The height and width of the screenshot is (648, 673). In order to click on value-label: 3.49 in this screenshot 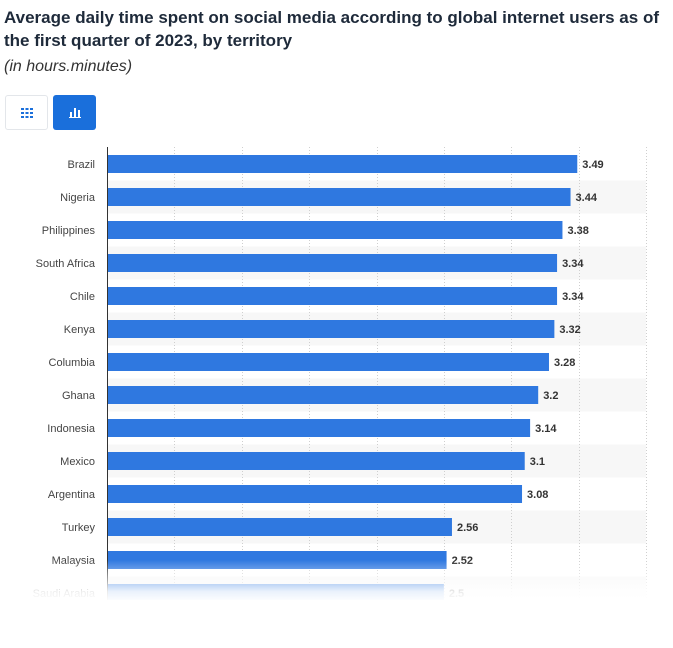, I will do `click(592, 165)`.